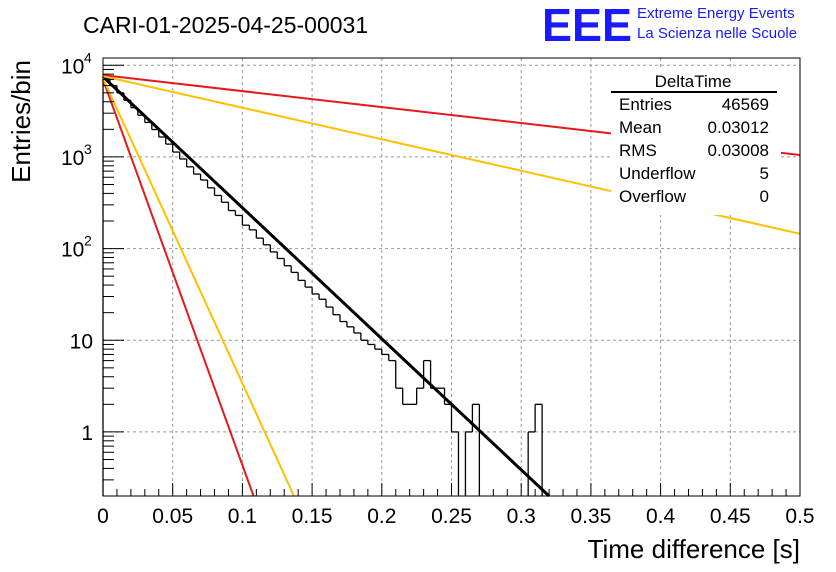 This screenshot has width=836, height=572. Describe the element at coordinates (745, 104) in the screenshot. I see `stats-value-entries: 46569` at that location.